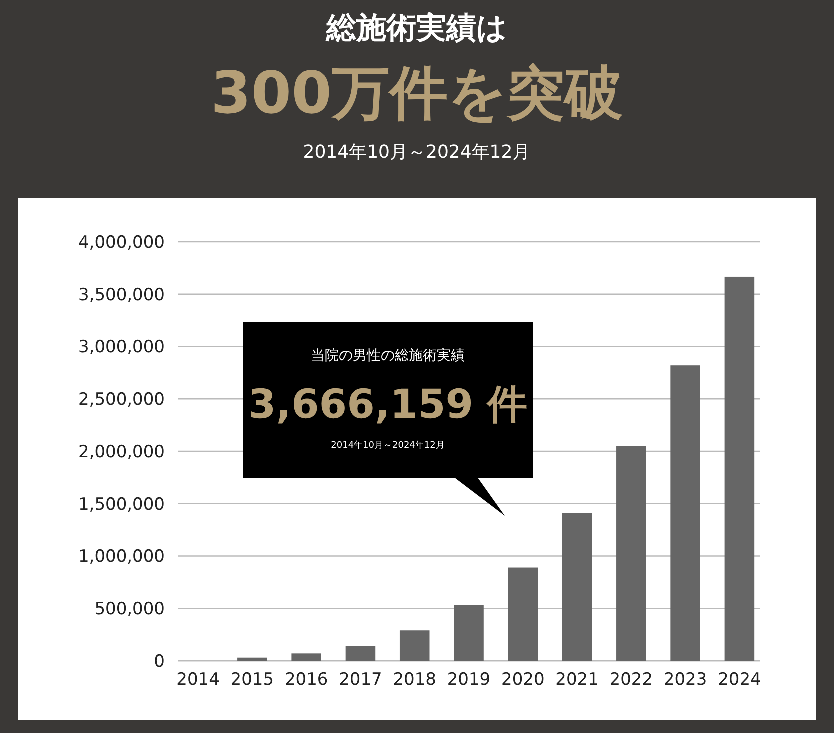 Image resolution: width=834 pixels, height=733 pixels. Describe the element at coordinates (121, 504) in the screenshot. I see `y-tick-label: 1,500,000` at that location.